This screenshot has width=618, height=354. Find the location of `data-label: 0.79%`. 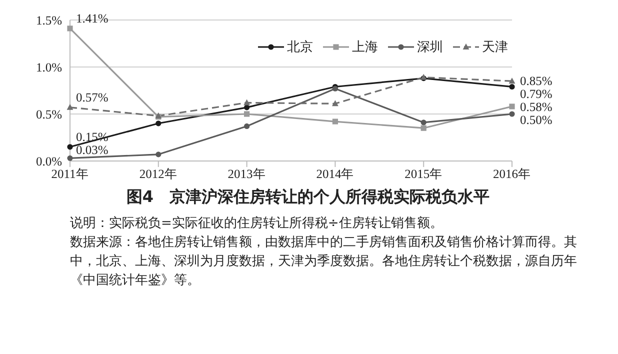

data-label: 0.79% is located at coordinates (536, 94).